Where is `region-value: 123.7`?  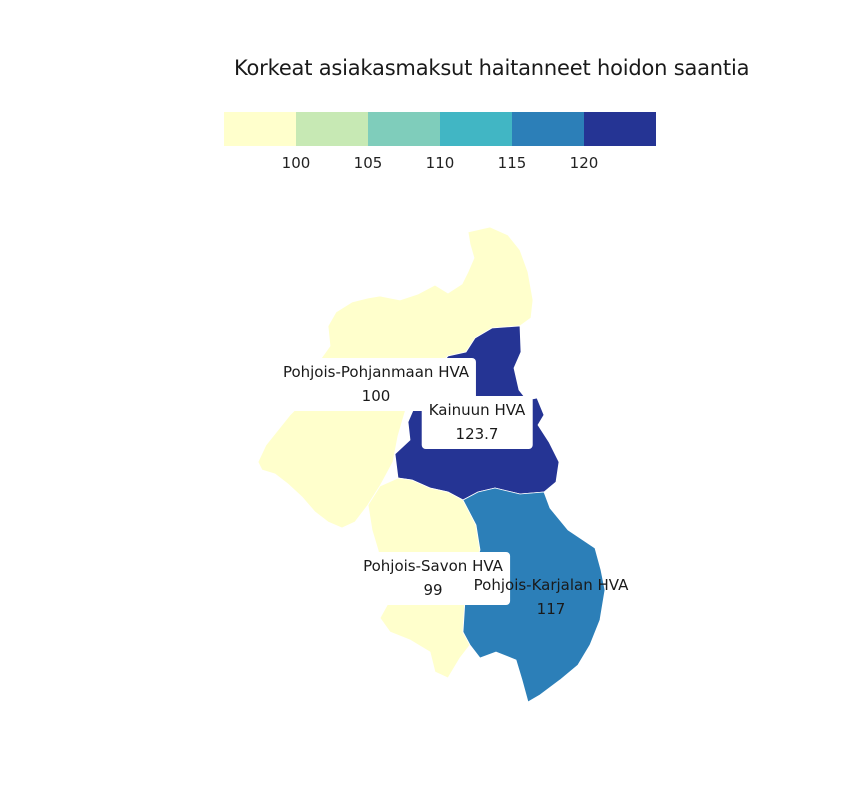 region-value: 123.7 is located at coordinates (477, 434).